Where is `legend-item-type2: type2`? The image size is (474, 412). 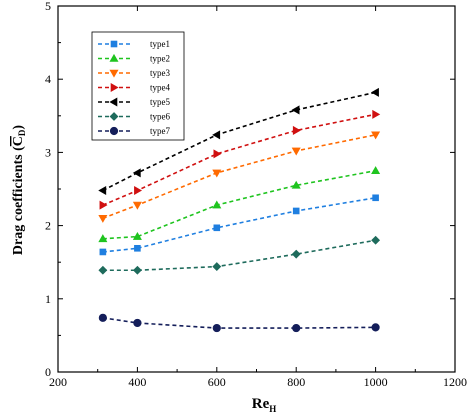 legend-item-type2: type2 is located at coordinates (134, 59).